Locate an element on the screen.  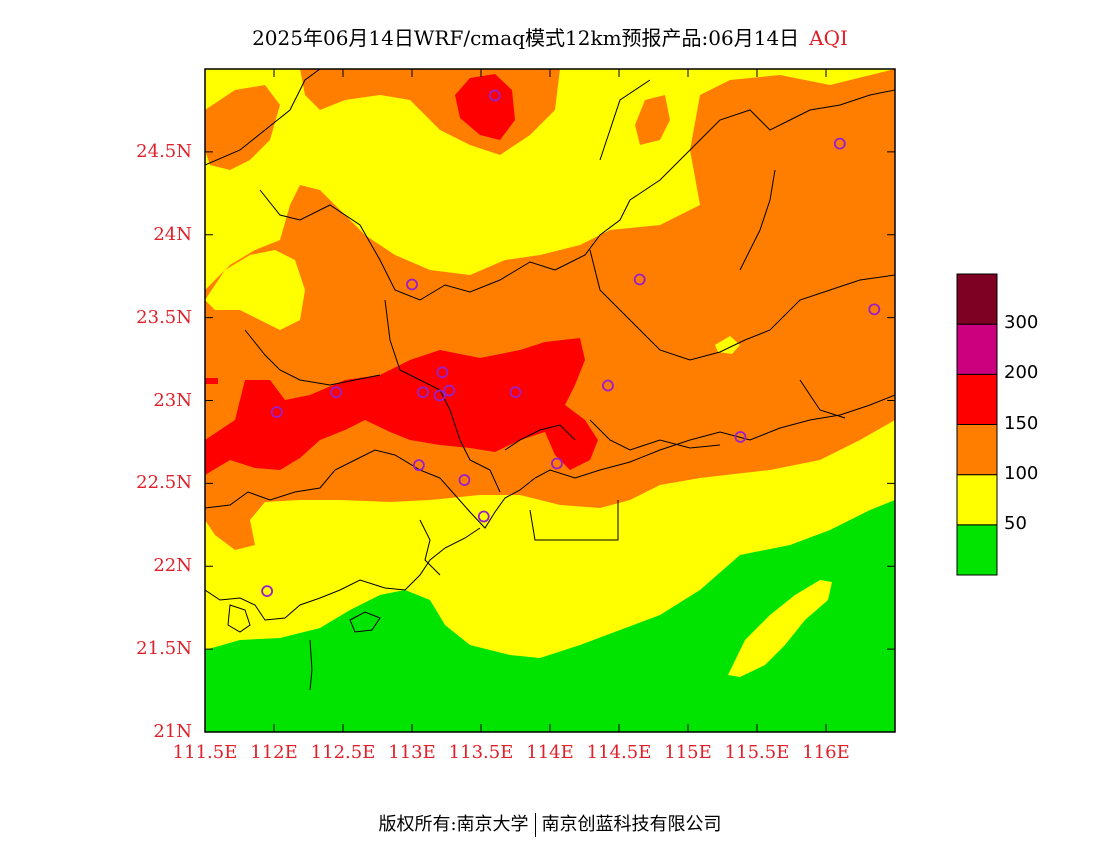
footer: 版权所有:南京大学 南京创蓝科技有限公司 is located at coordinates (550, 823).